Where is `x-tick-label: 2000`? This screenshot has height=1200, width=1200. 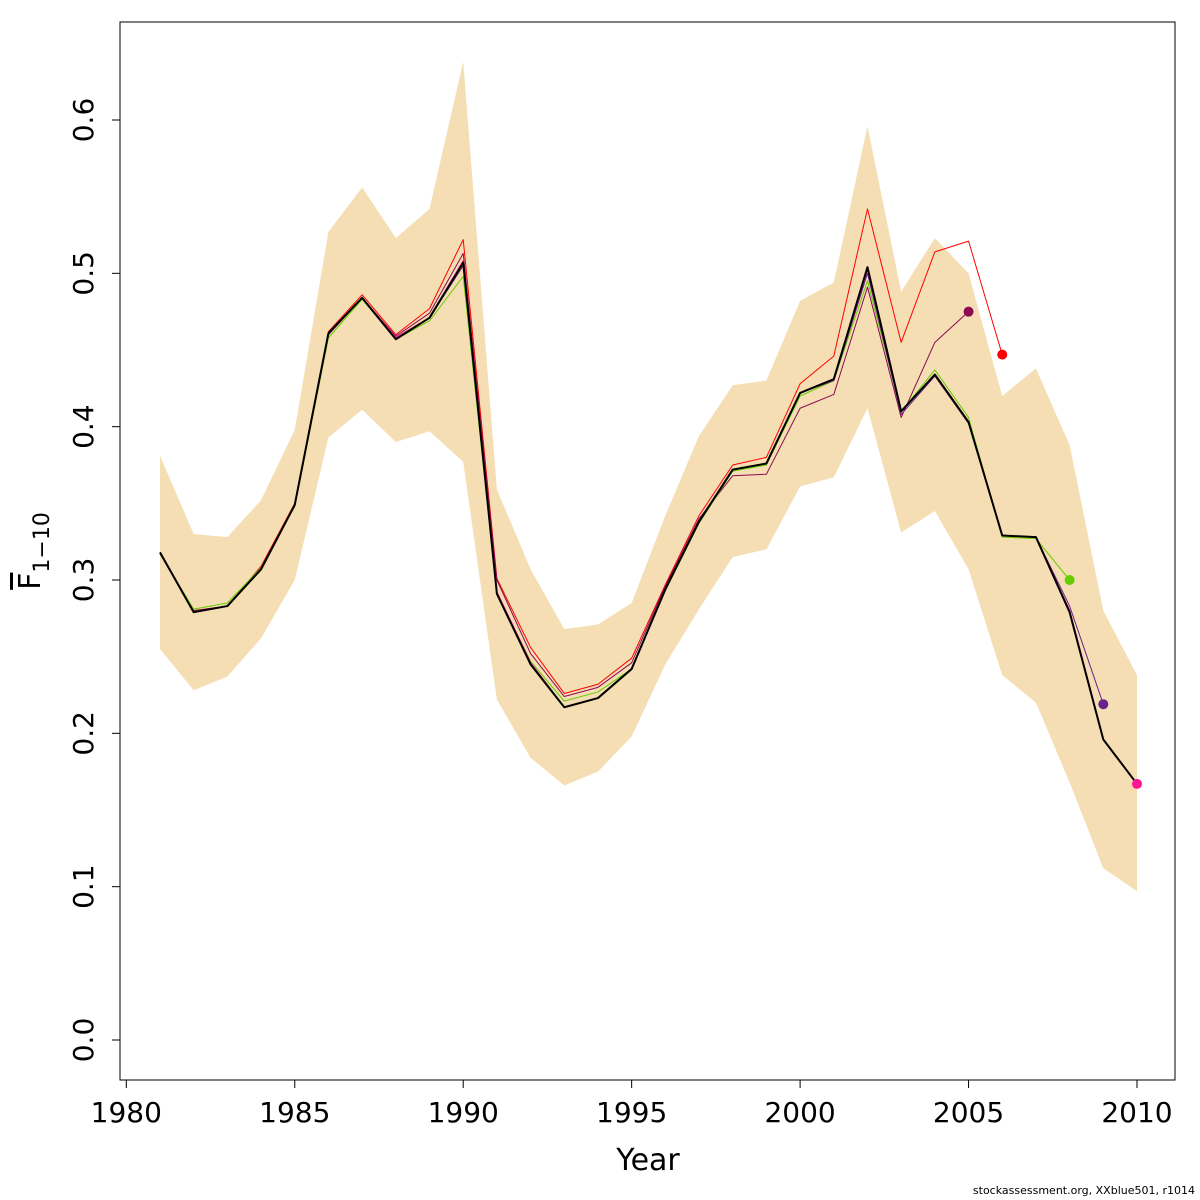 x-tick-label: 2000 is located at coordinates (799, 1112).